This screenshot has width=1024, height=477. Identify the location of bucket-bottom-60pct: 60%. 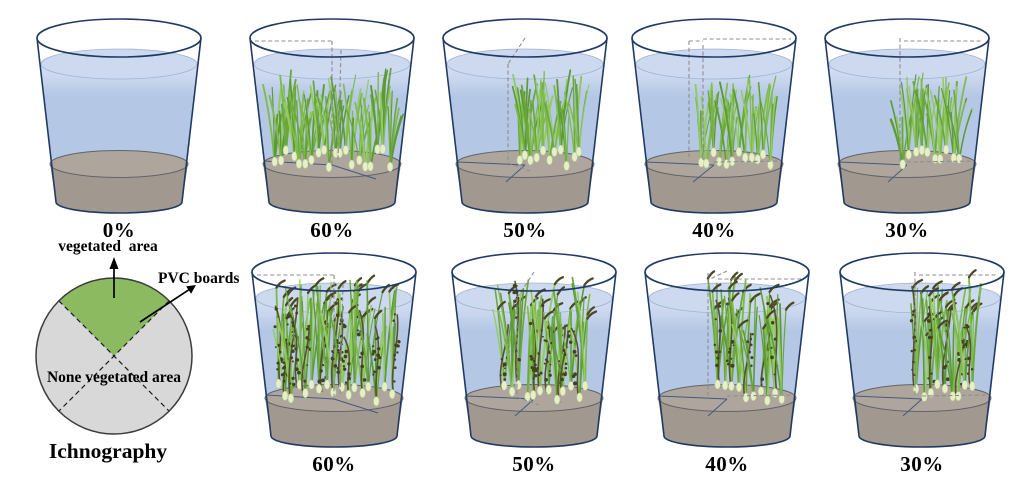
(334, 361).